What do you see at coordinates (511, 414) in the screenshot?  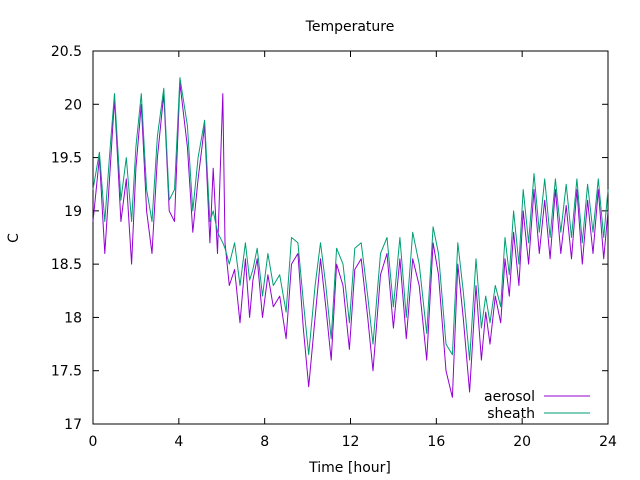 I see `legend-label-sheath: sheath` at bounding box center [511, 414].